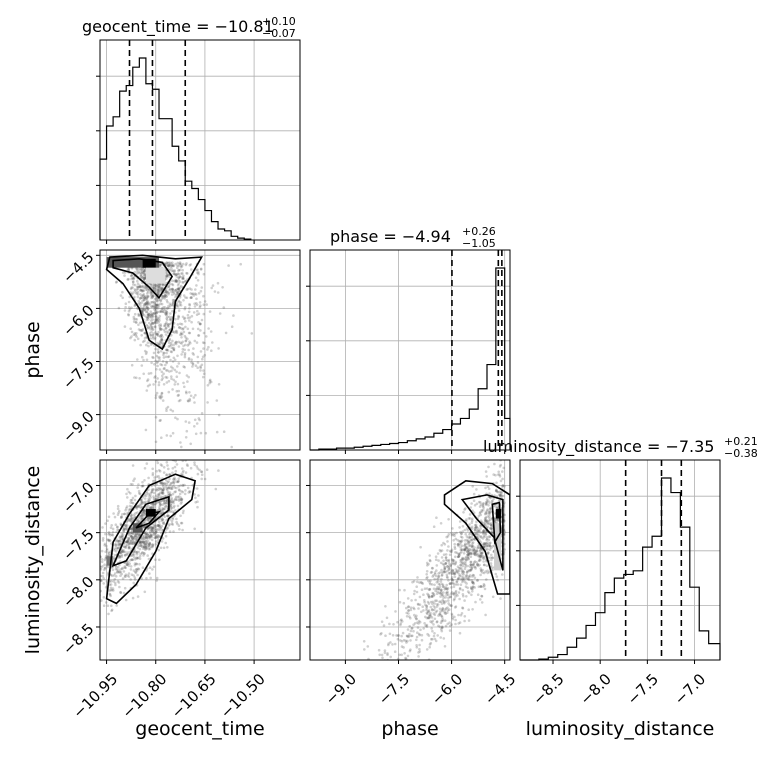  Describe the element at coordinates (279, 21) in the screenshot. I see `title-geocent-time-plus: +0.10` at that location.